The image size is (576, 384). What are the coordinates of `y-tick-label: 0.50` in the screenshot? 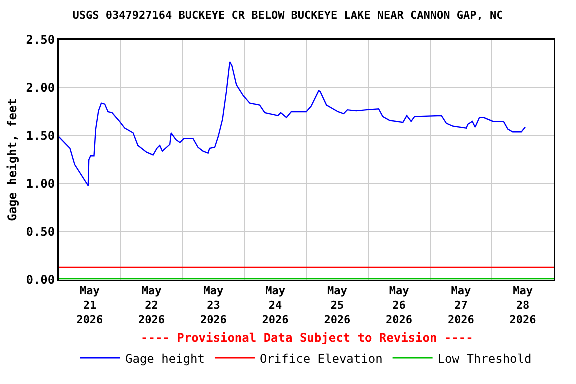 It's located at (41, 232).